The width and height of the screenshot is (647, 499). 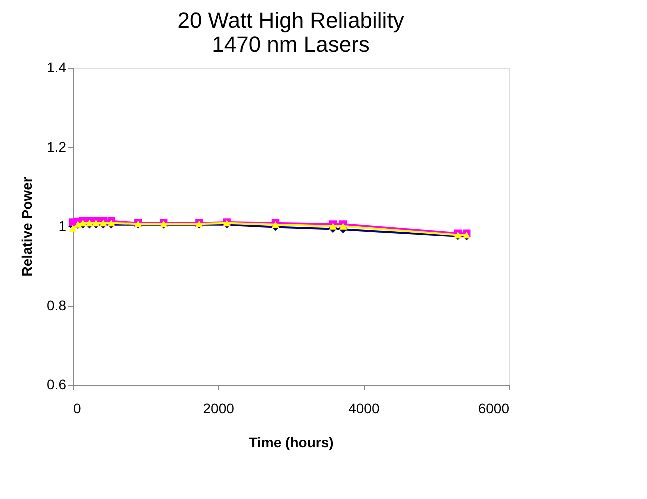 I want to click on text: 1470 nm Lasers, so click(x=291, y=44).